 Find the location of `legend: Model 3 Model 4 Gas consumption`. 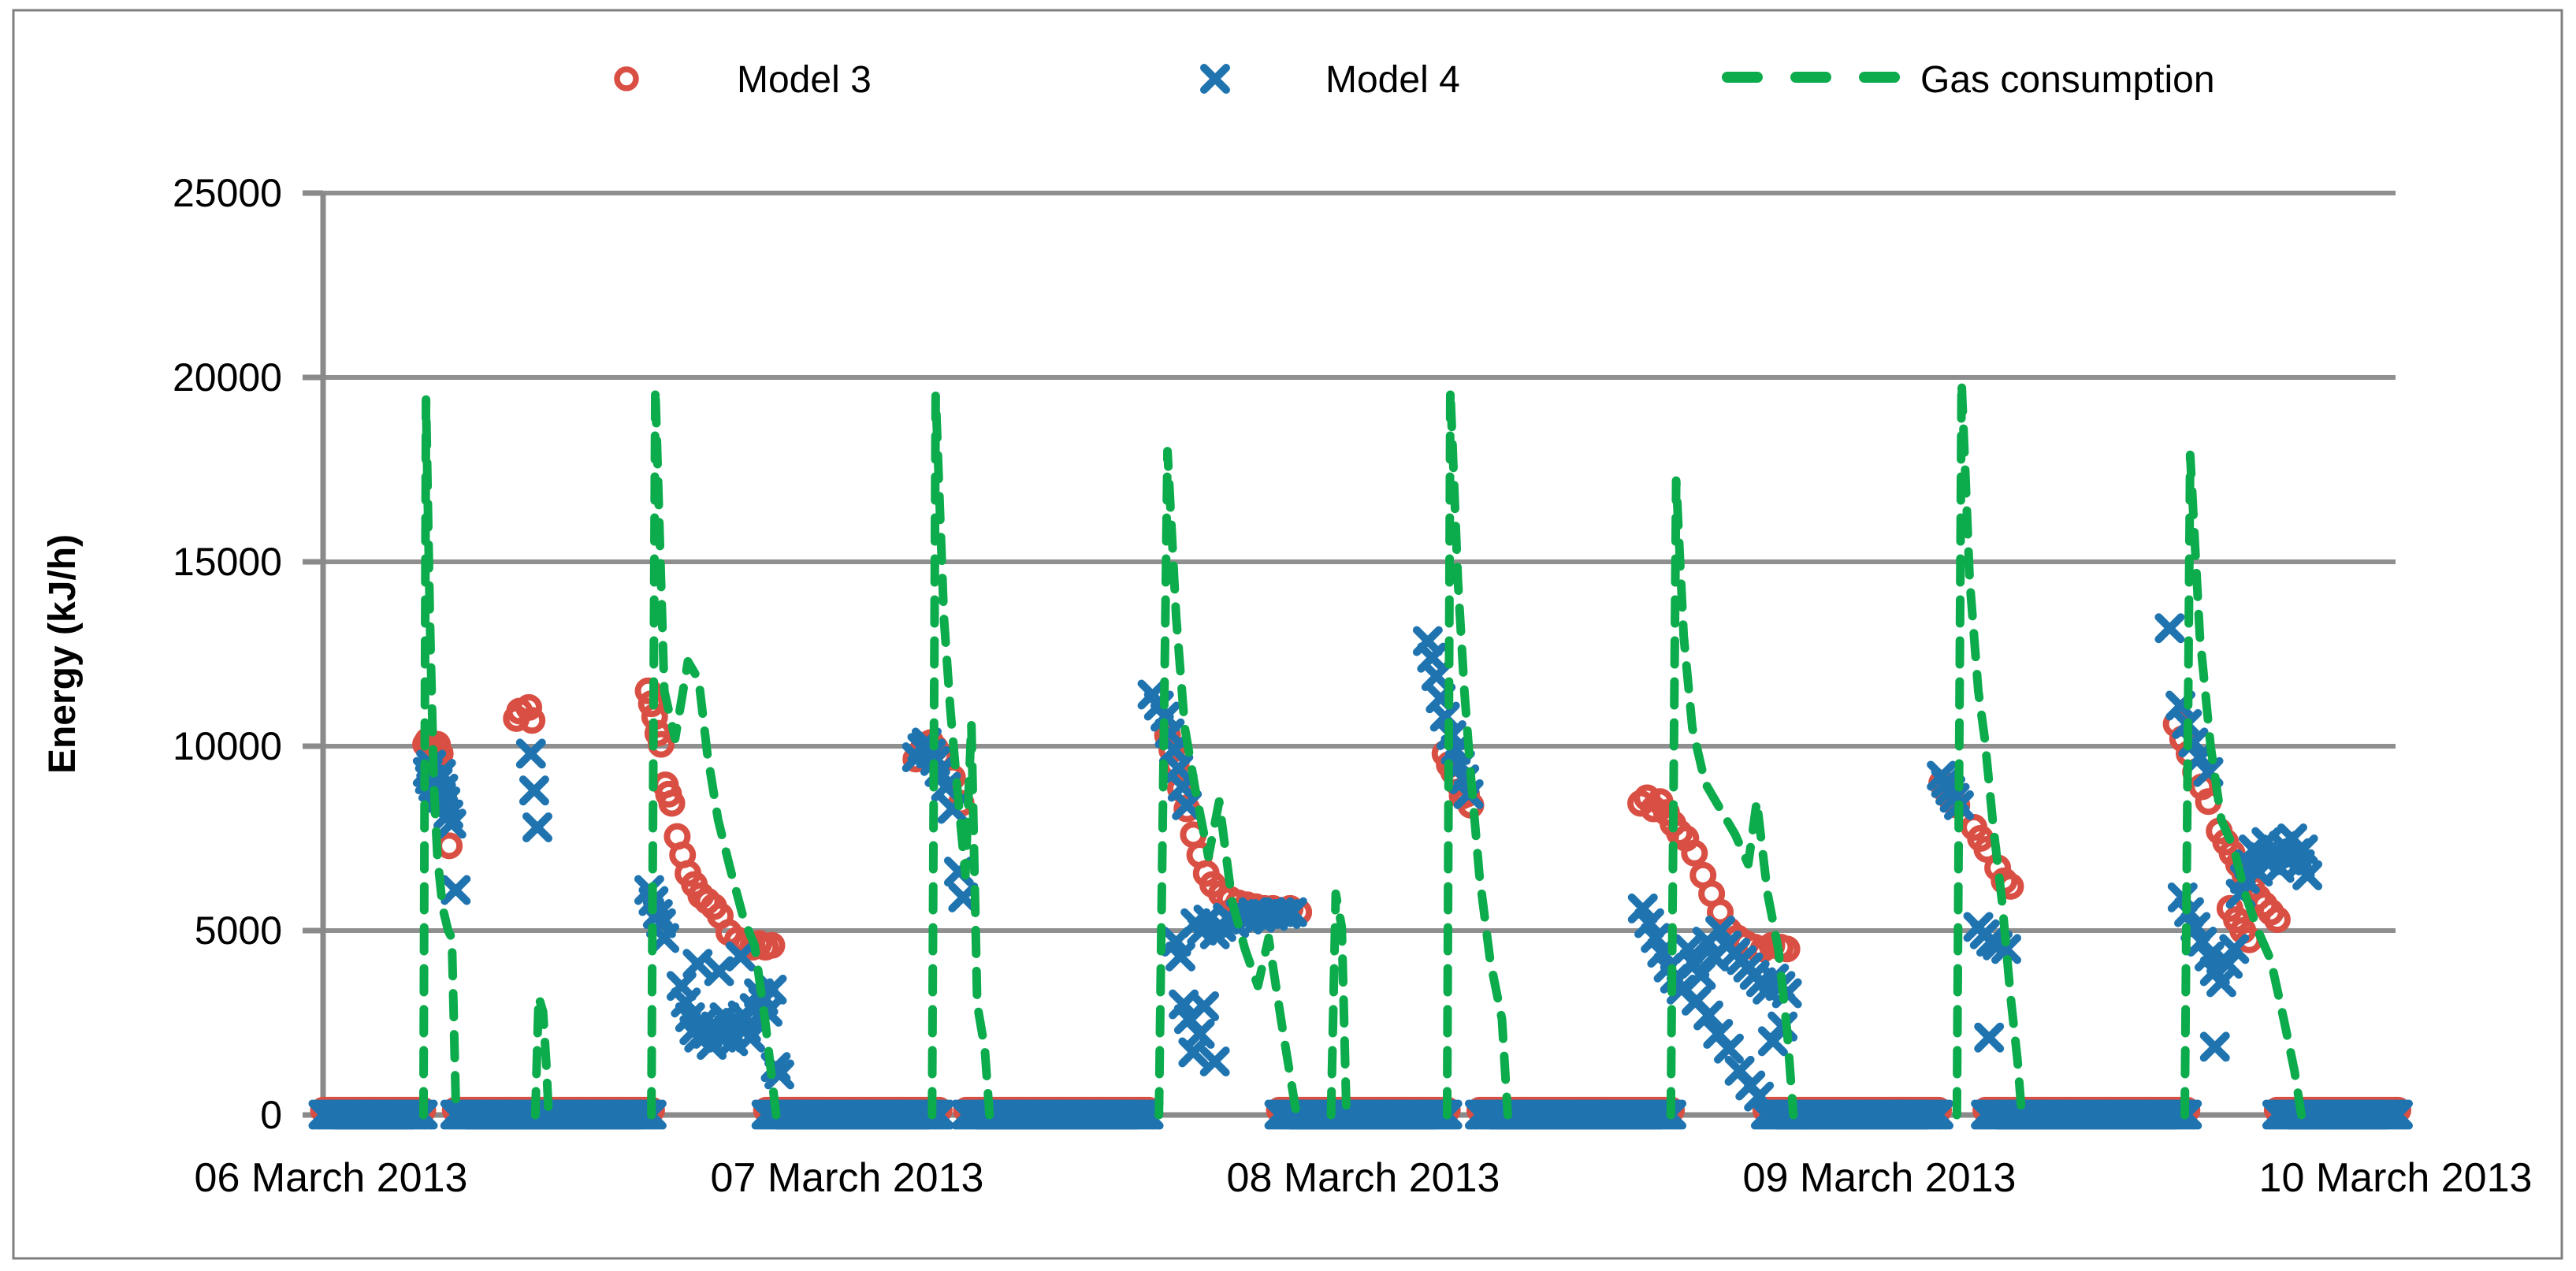

legend: Model 3 Model 4 Gas consumption is located at coordinates (1414, 80).